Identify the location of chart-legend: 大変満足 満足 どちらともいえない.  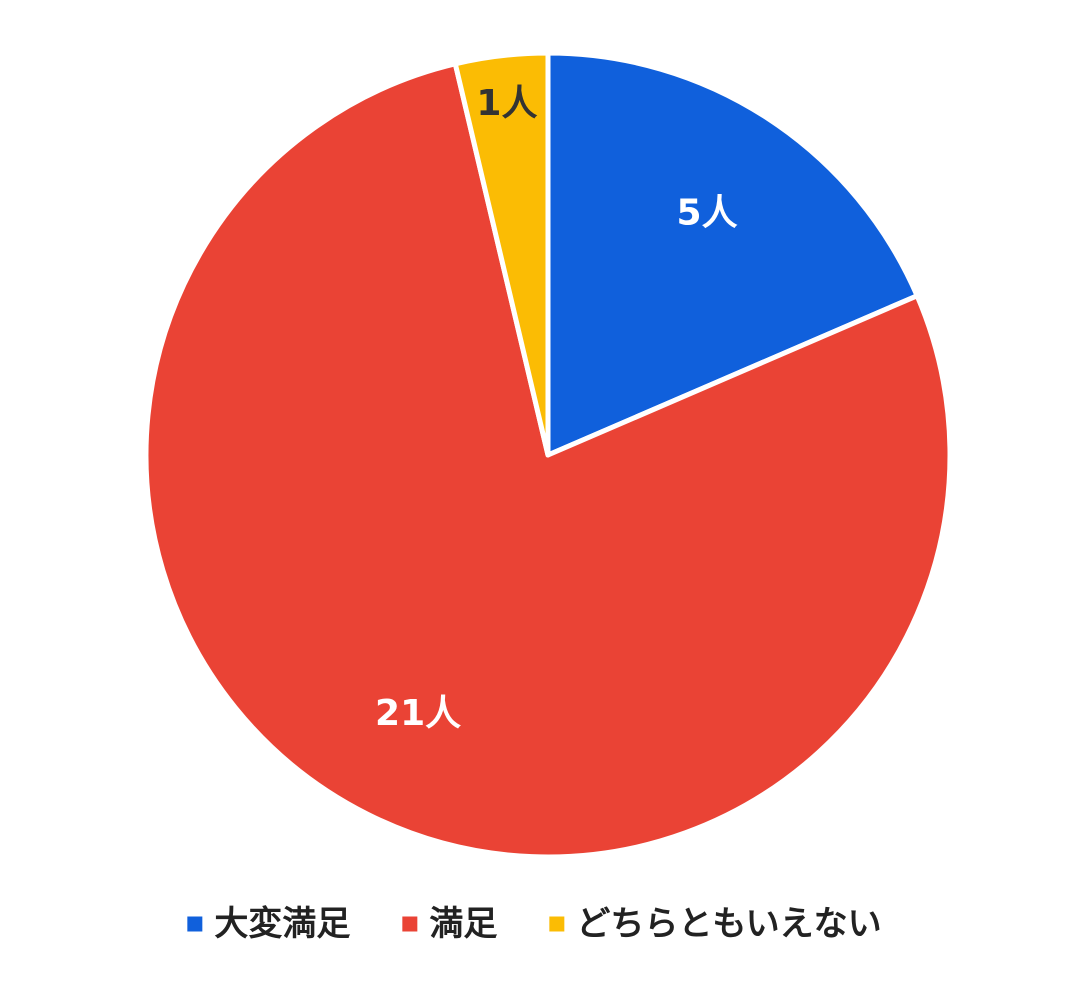
(534, 924).